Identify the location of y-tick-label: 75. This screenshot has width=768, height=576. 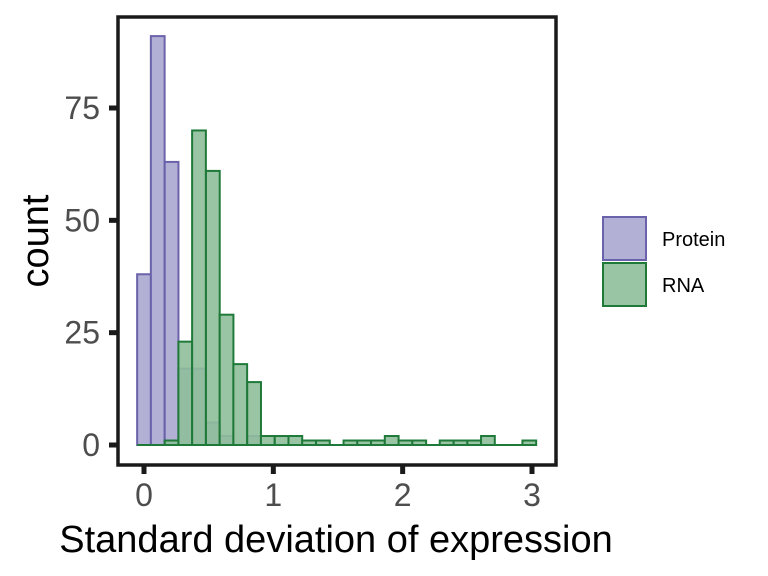
(82, 108).